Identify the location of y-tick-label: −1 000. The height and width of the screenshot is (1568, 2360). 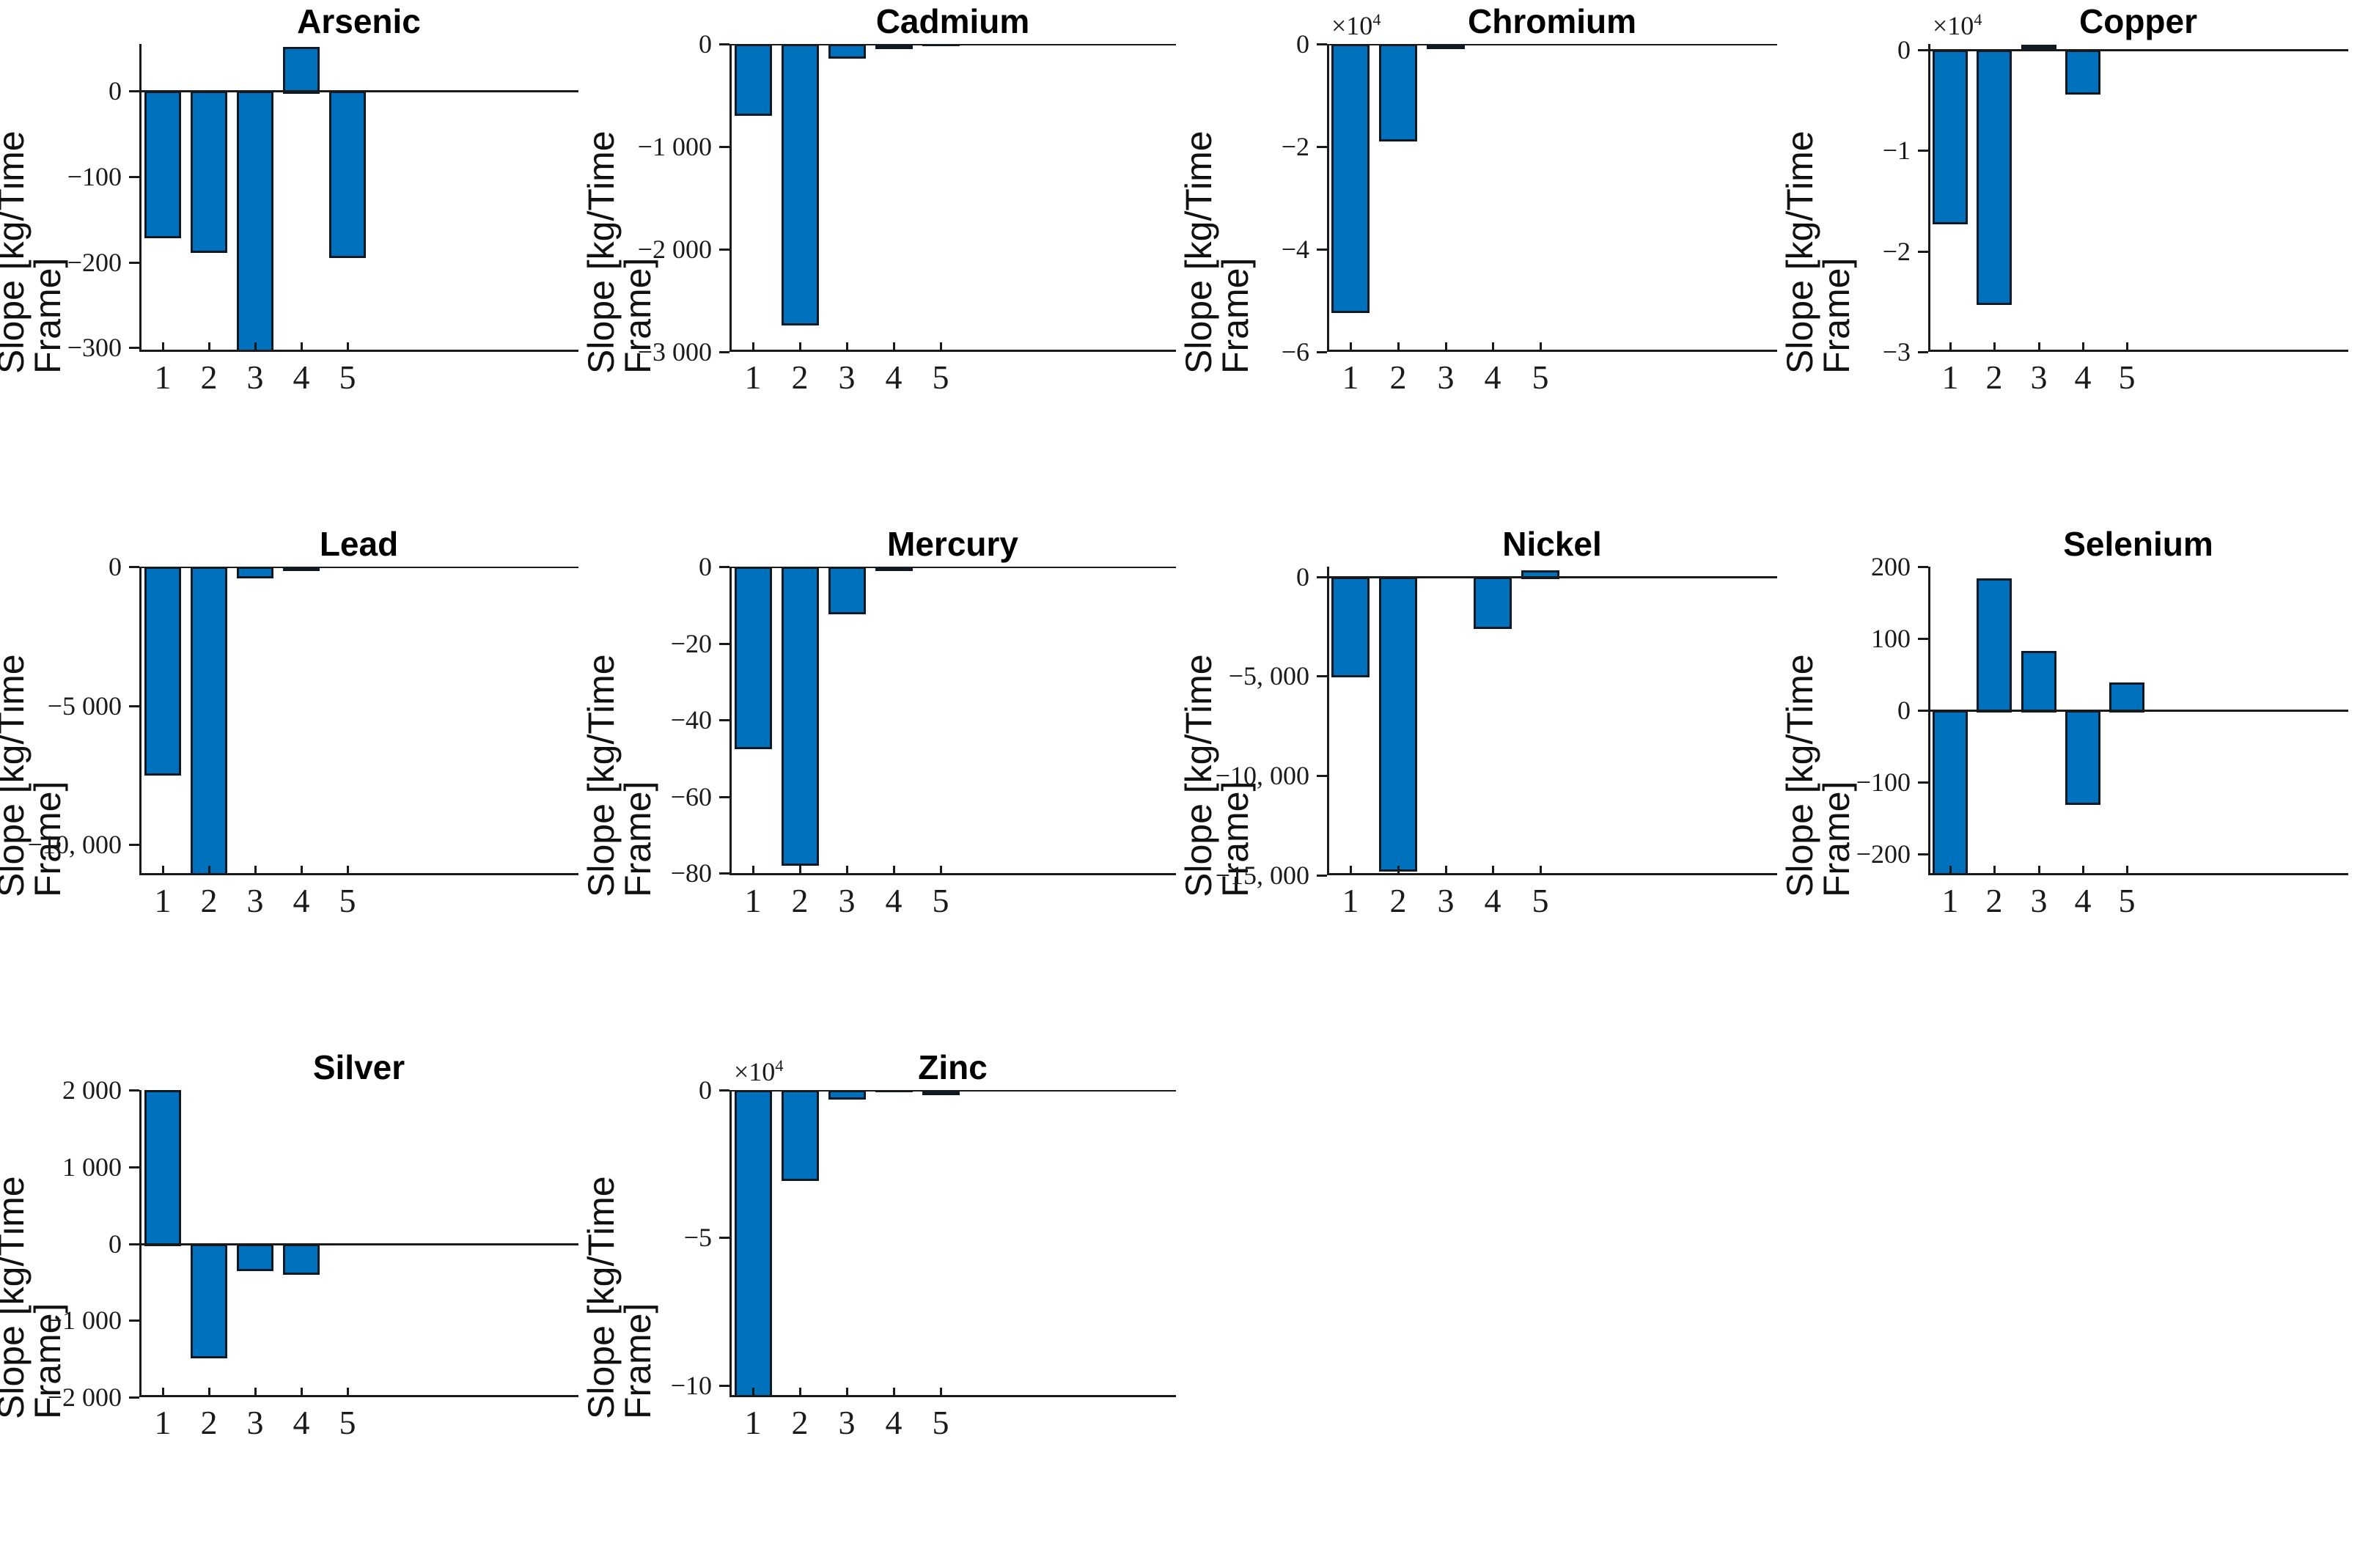
(84, 1321).